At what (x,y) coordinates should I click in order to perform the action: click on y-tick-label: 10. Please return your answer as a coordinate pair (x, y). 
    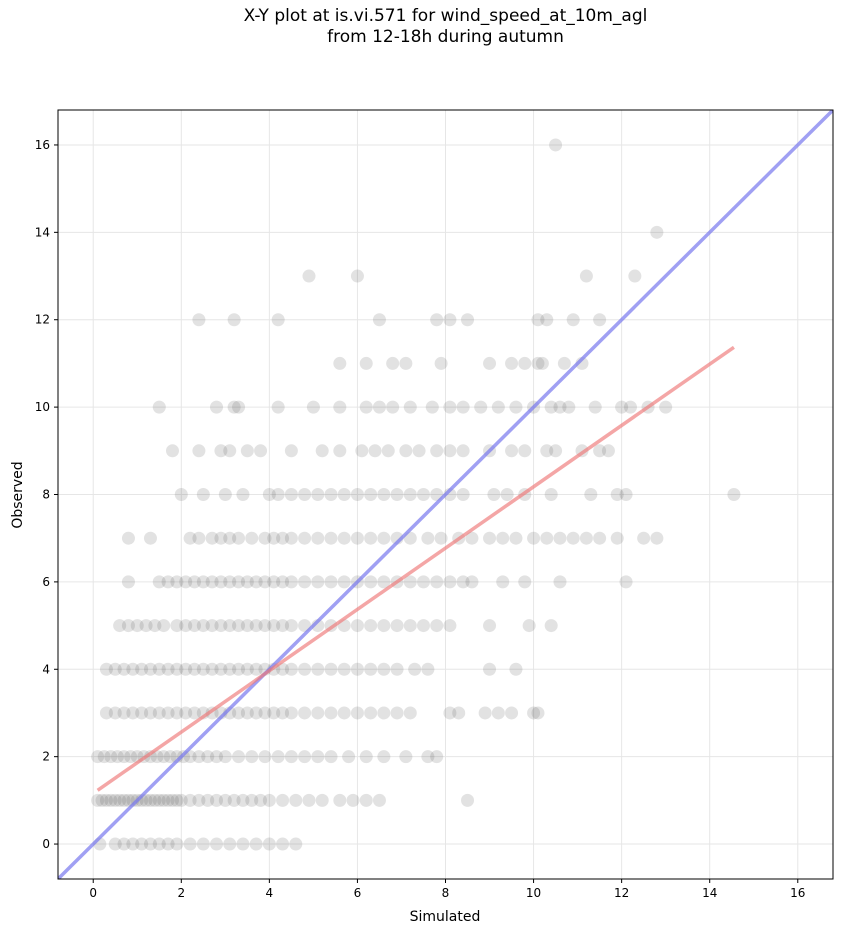
    Looking at the image, I should click on (42, 407).